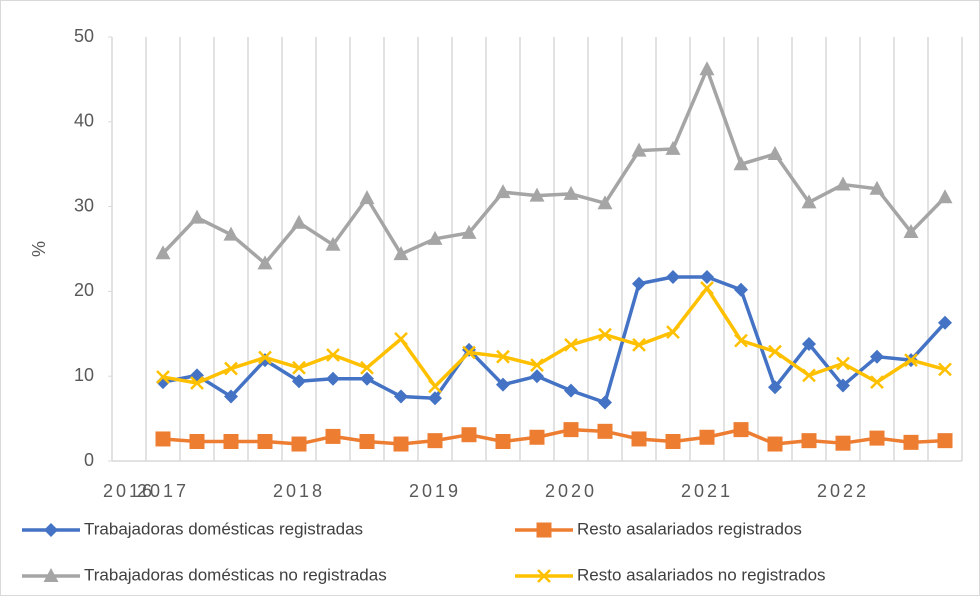 The width and height of the screenshot is (980, 596). I want to click on legend-label: Resto asalariados no registrados, so click(701, 574).